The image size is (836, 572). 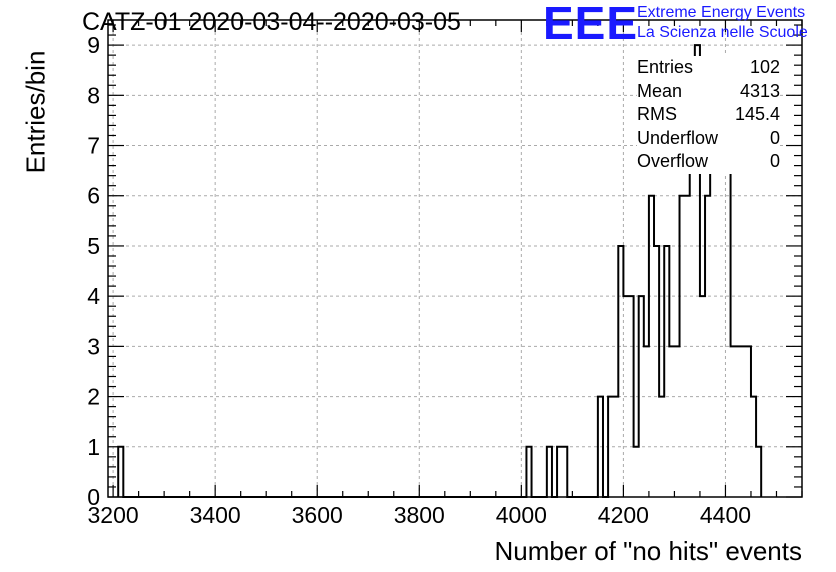 What do you see at coordinates (757, 114) in the screenshot?
I see `stat-value: 145.4` at bounding box center [757, 114].